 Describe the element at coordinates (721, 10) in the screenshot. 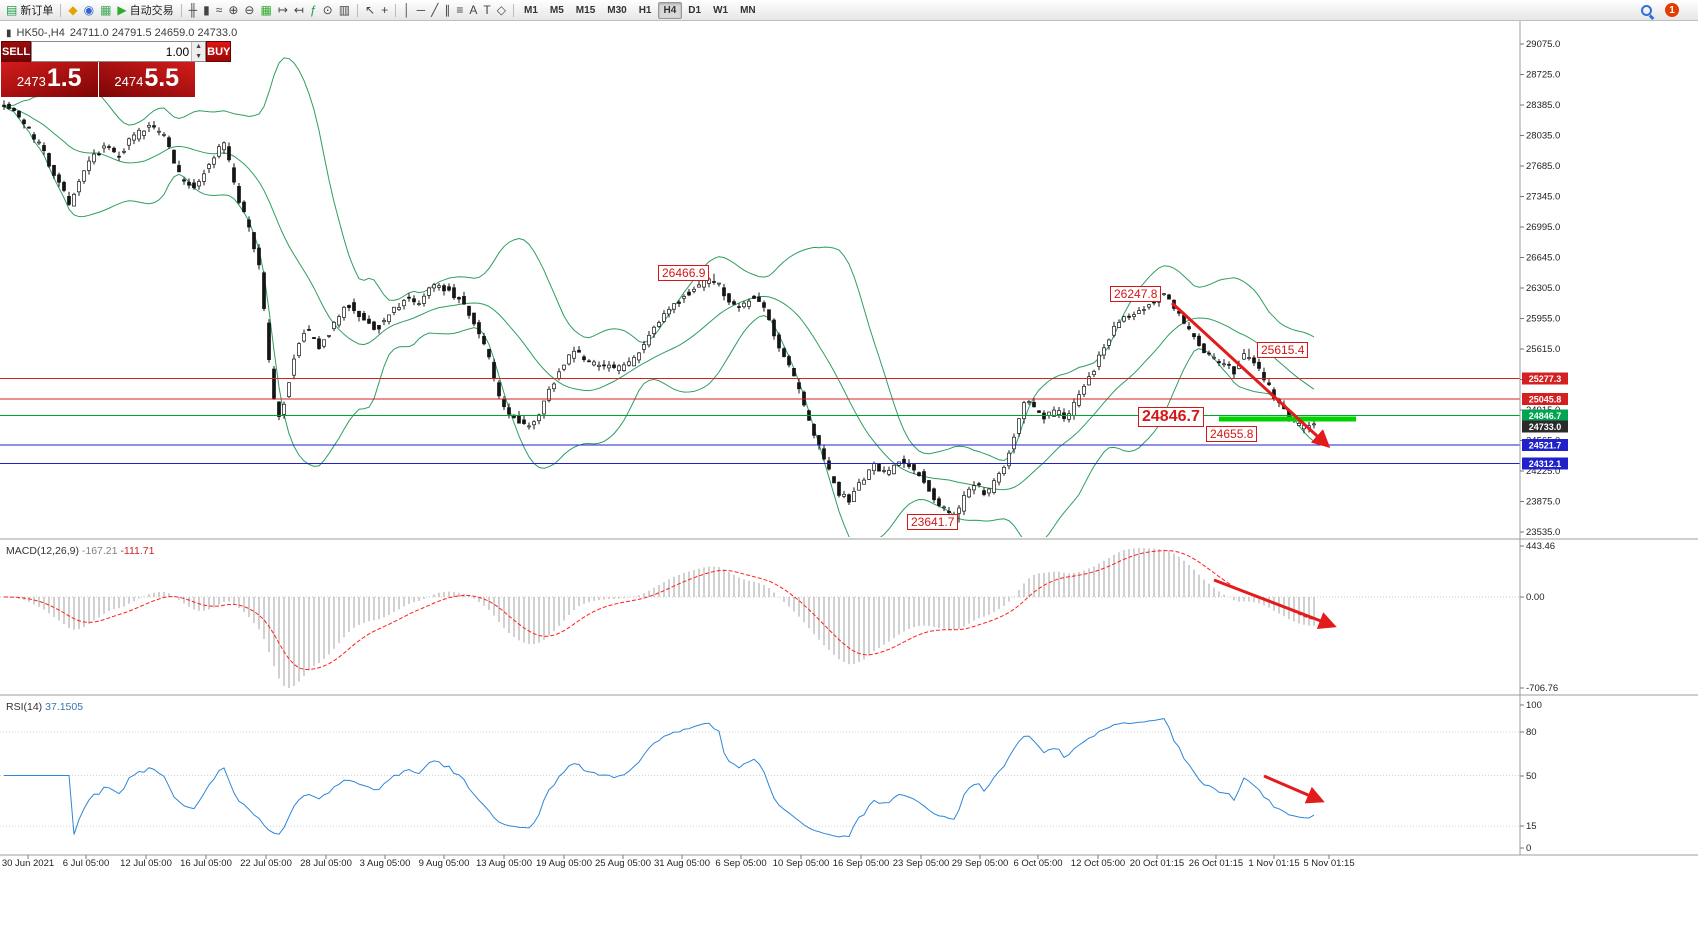

I see `timeframe-w1-button: W1` at that location.